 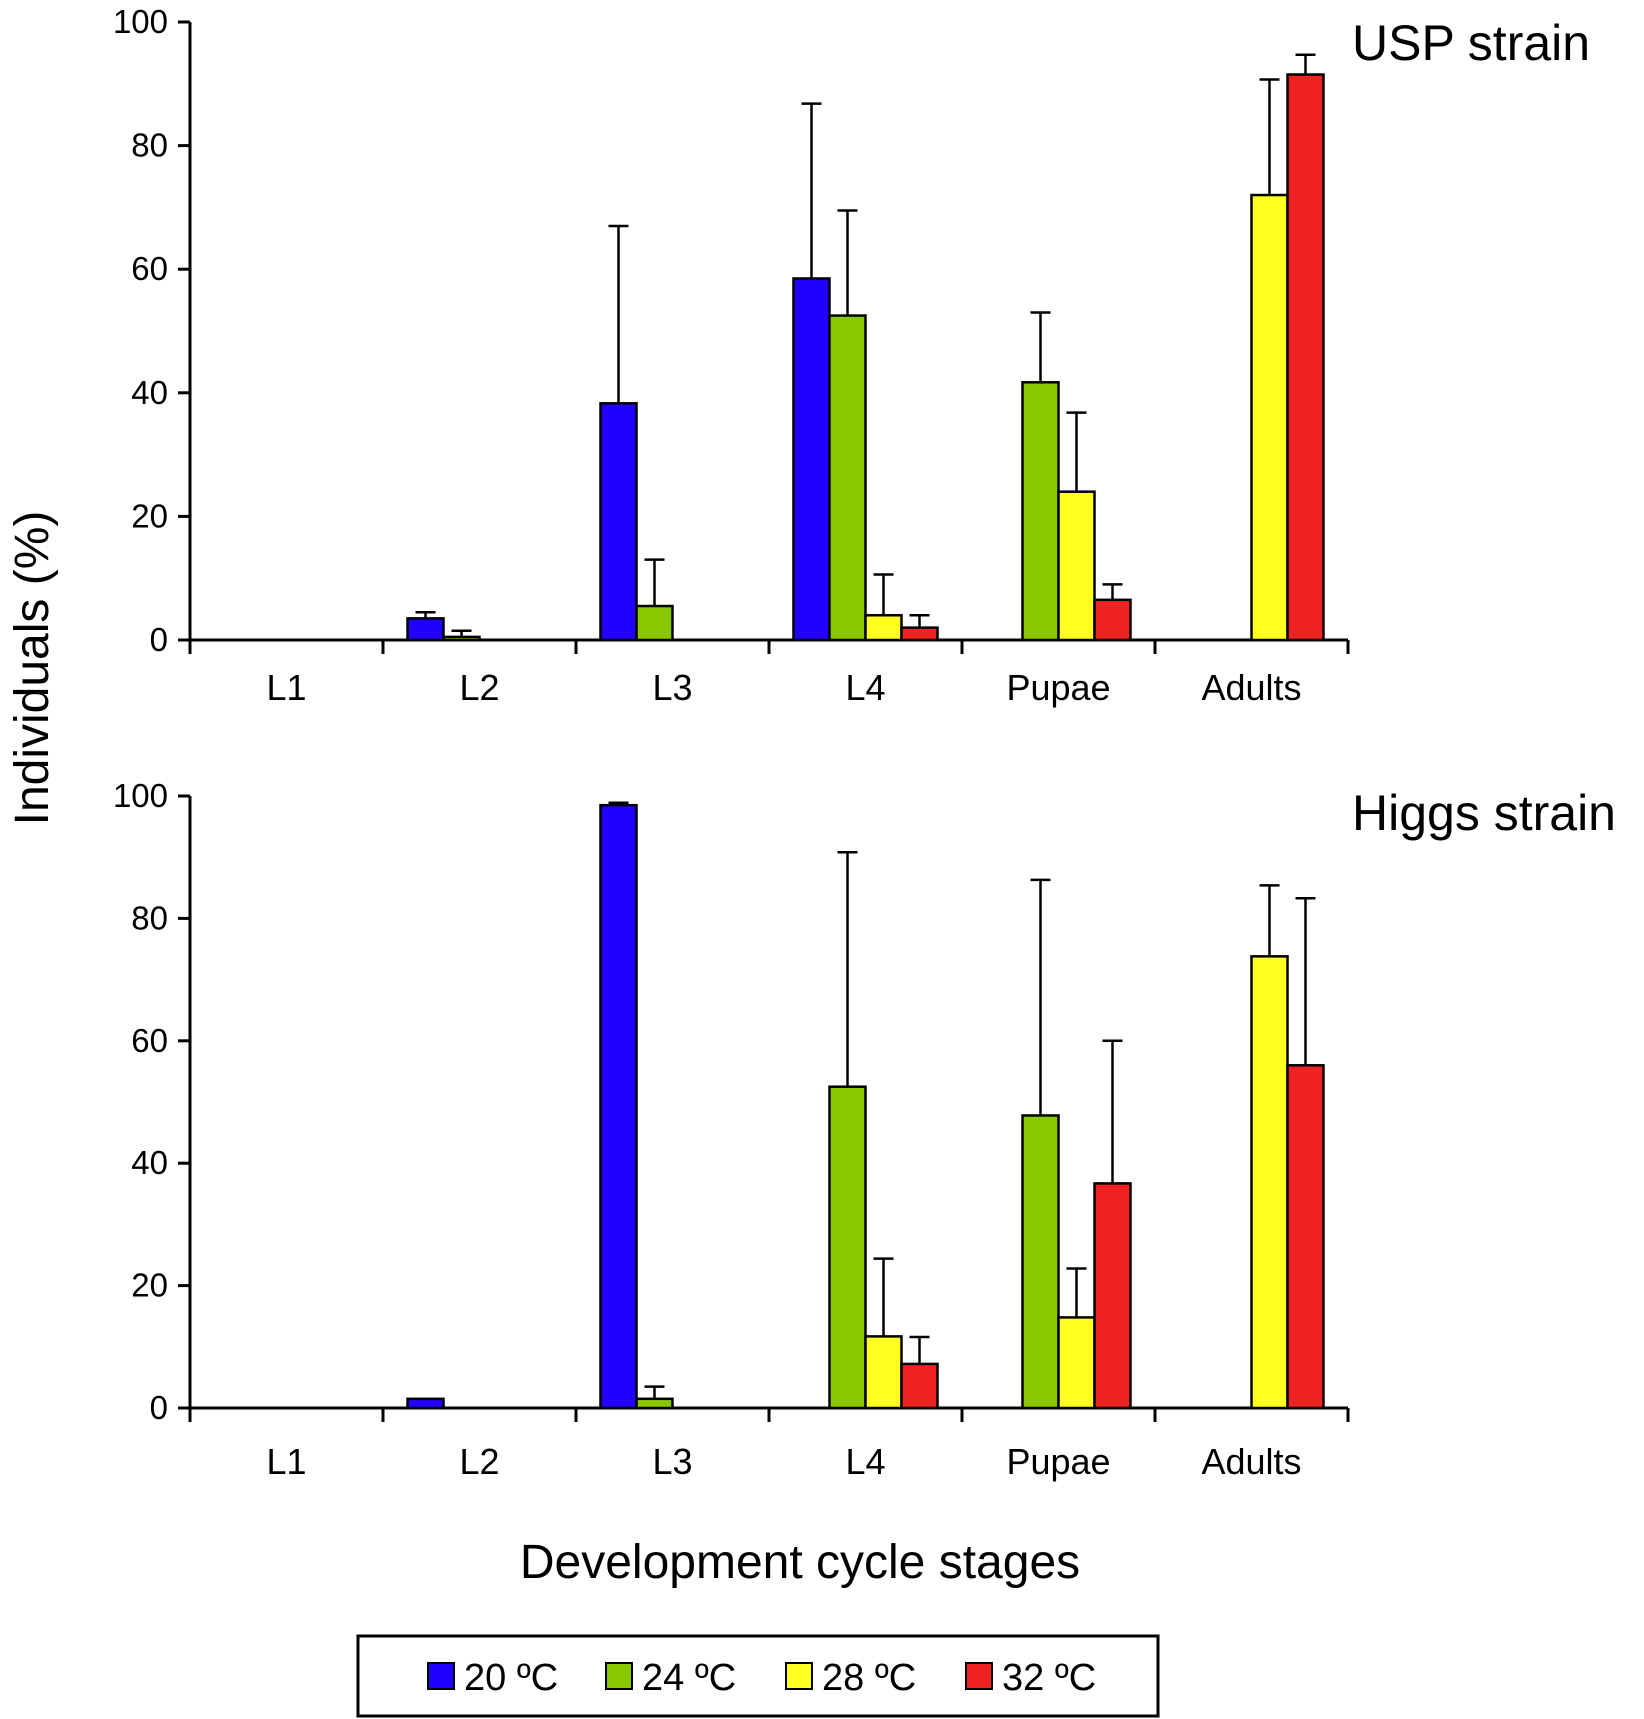 What do you see at coordinates (1484, 813) in the screenshot?
I see `panel-title: Higgs strain` at bounding box center [1484, 813].